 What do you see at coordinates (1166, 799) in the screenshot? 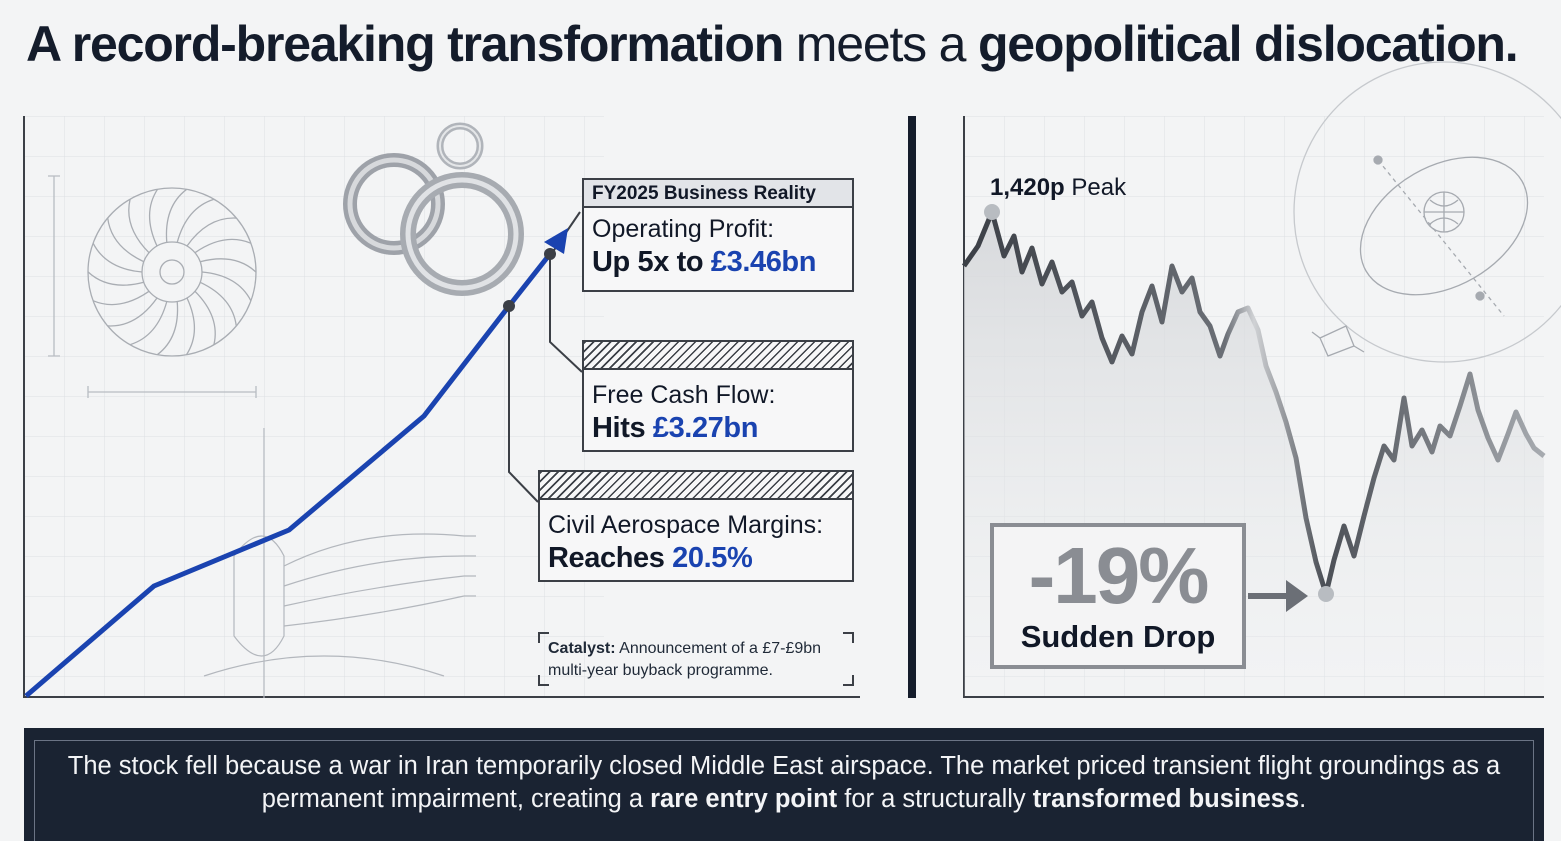
I see `summary-highlight-business: transformed business` at bounding box center [1166, 799].